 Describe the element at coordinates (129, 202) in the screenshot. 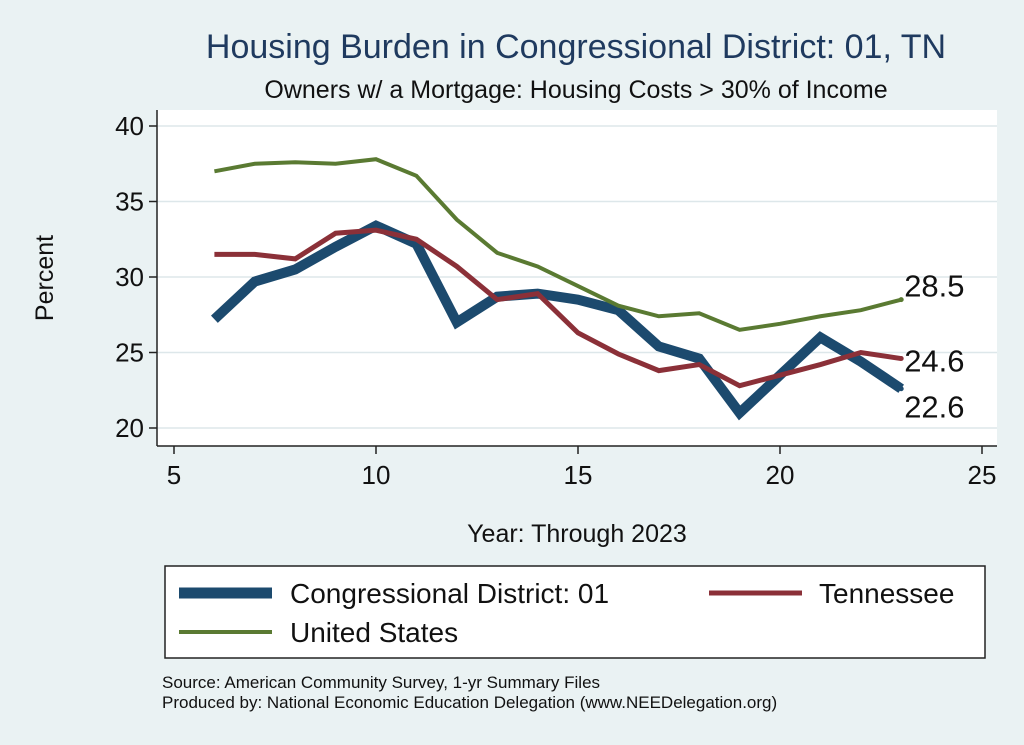

I see `y-tick-label: 35` at that location.